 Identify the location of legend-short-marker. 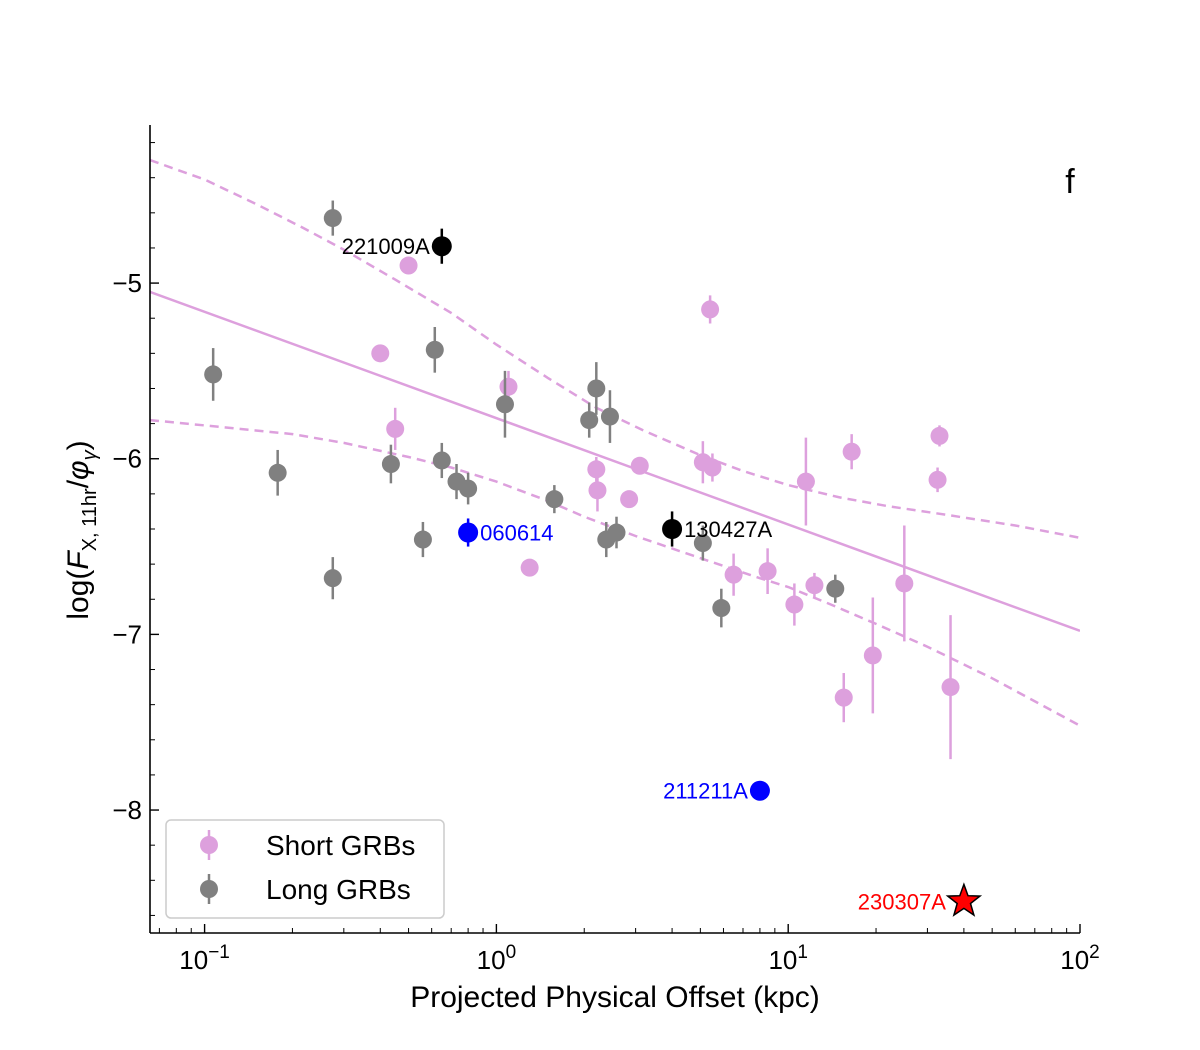
(209, 845).